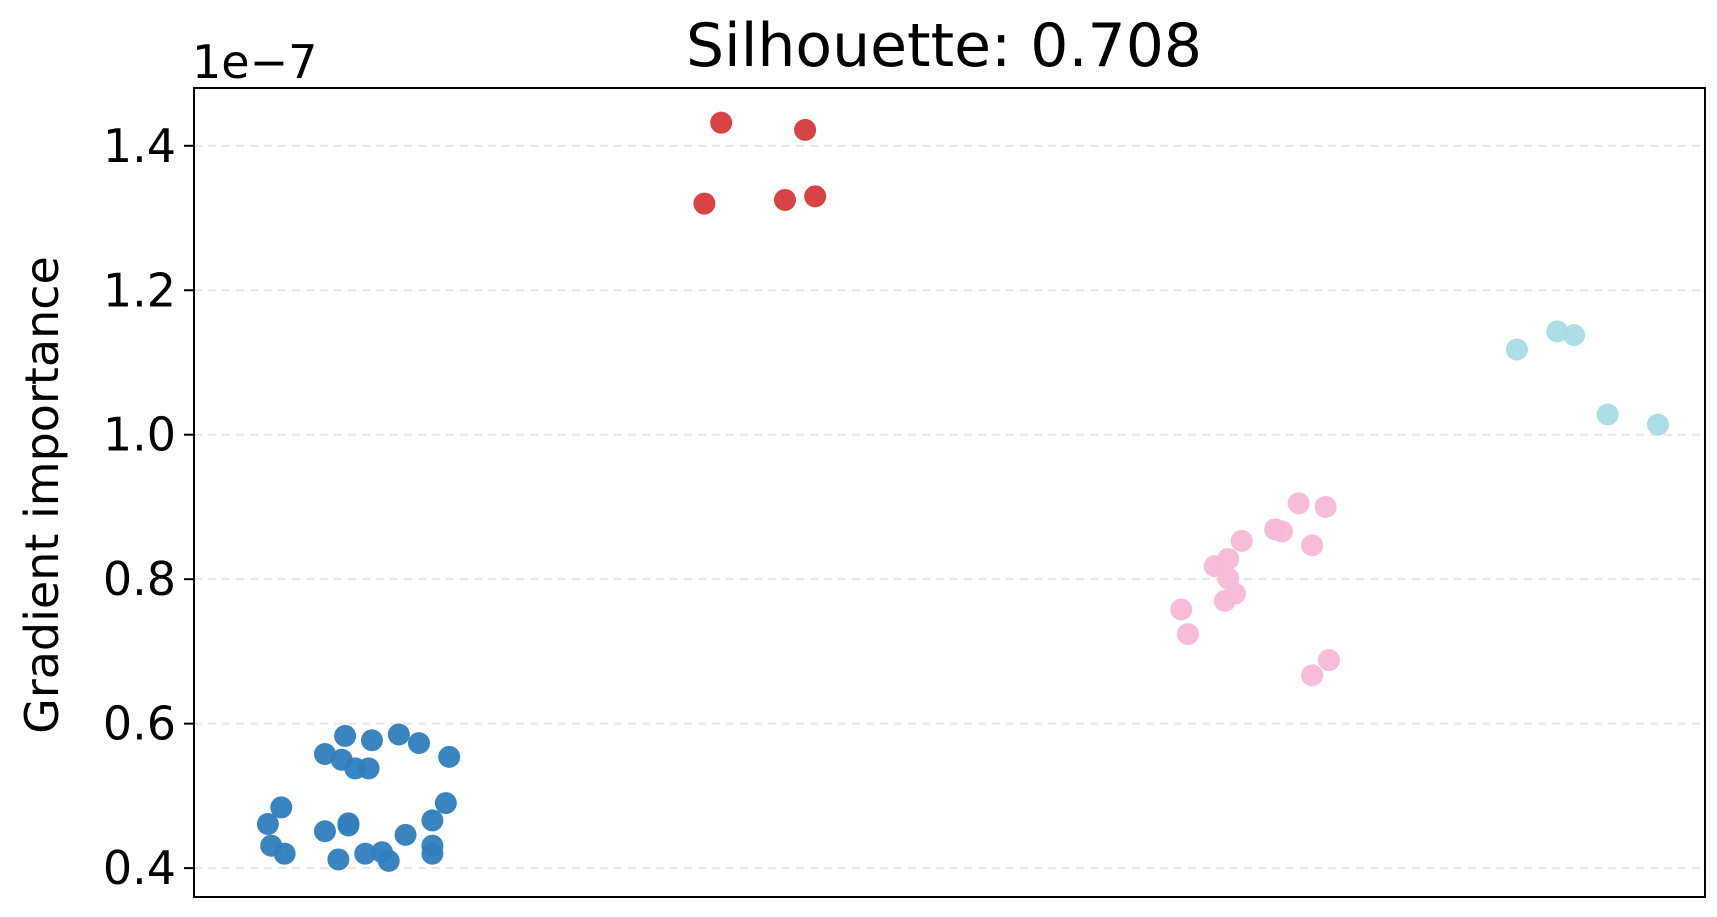 The width and height of the screenshot is (1717, 917). Describe the element at coordinates (139, 868) in the screenshot. I see `y-tick-label: 0.4` at that location.